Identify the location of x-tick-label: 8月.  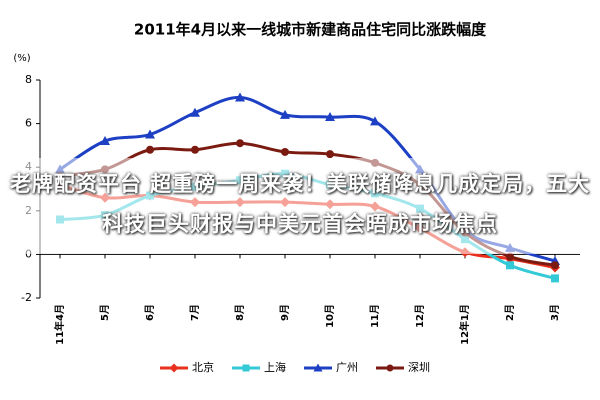
(240, 312).